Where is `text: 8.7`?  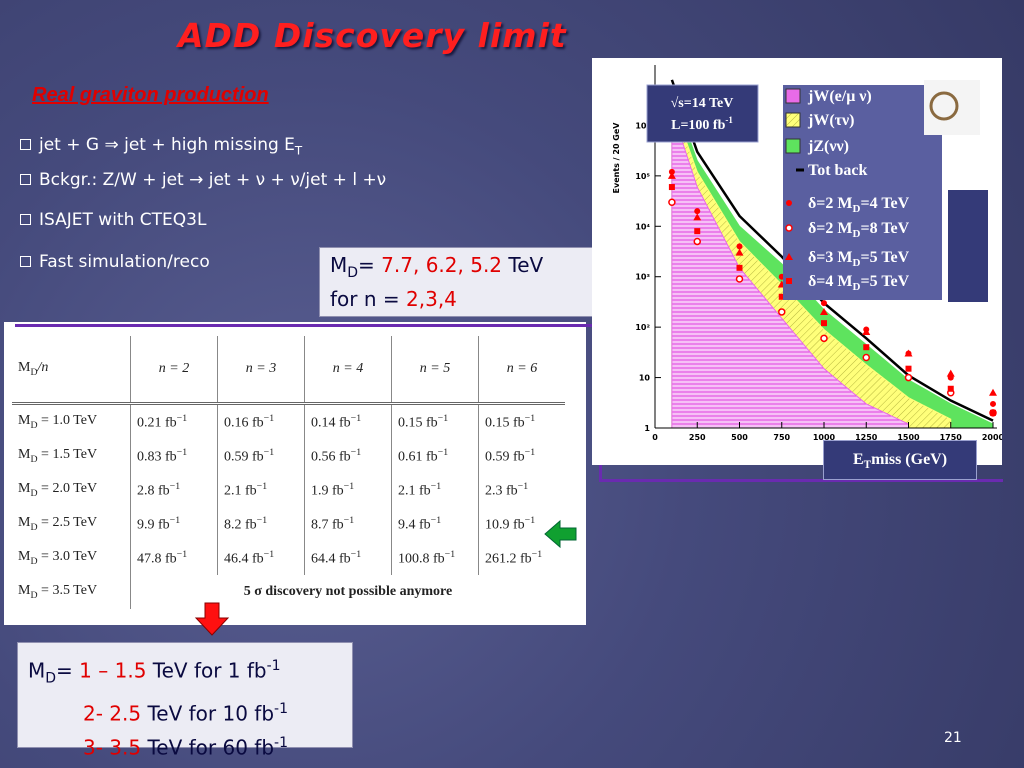
text: 8.7 is located at coordinates (320, 525).